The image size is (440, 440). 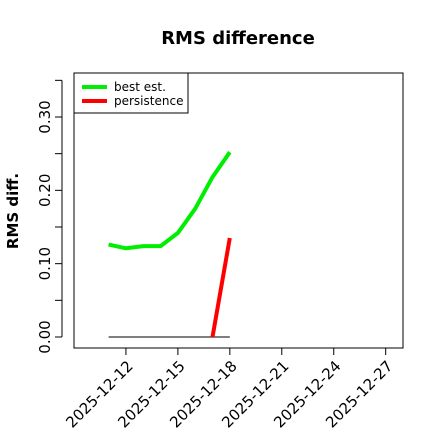 I want to click on plot-lines, so click(x=170, y=244).